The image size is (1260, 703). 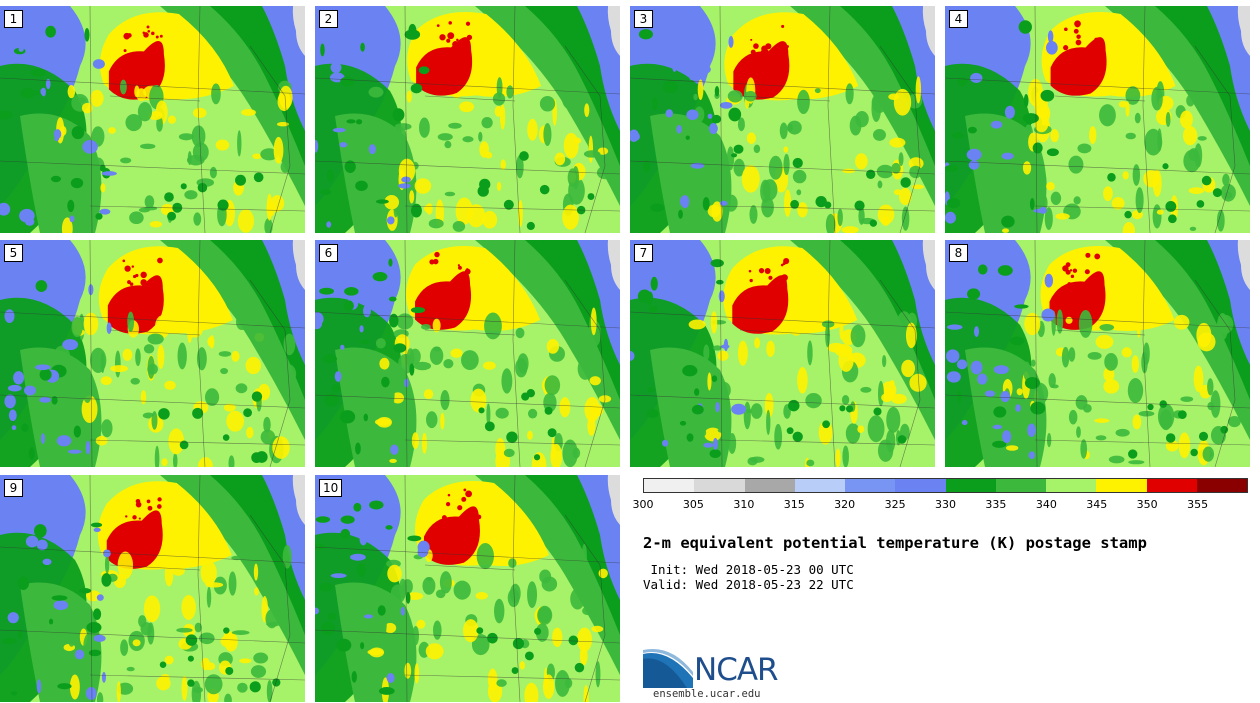 I want to click on ensemble-member-panel-4: 4, so click(x=1097, y=119).